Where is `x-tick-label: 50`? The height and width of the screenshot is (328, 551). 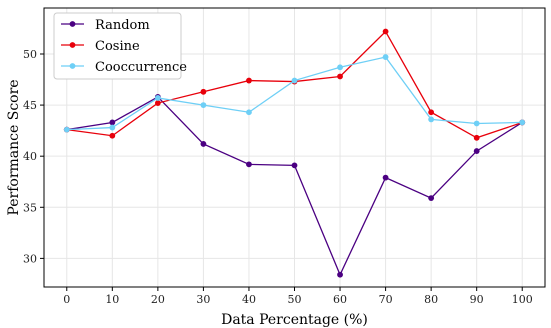
x-tick-label: 50 is located at coordinates (295, 299).